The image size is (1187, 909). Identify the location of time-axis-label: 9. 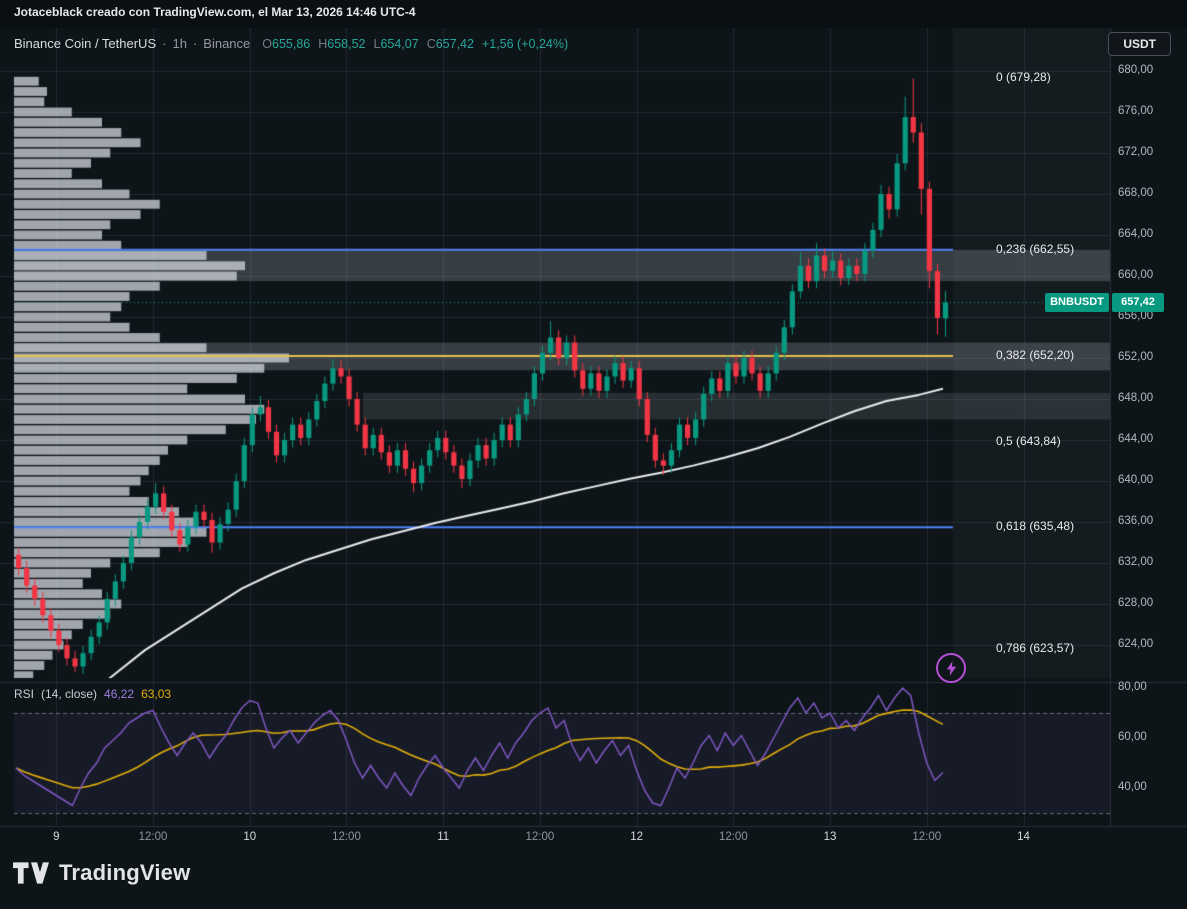
(56, 837).